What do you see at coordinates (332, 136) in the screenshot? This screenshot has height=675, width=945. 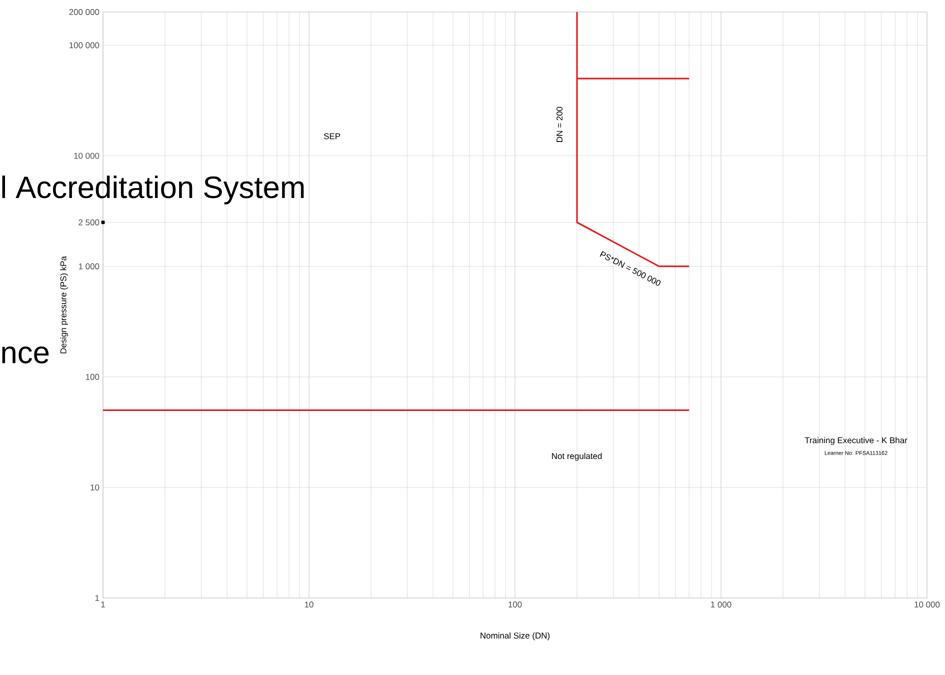 I see `annotation: SEP` at bounding box center [332, 136].